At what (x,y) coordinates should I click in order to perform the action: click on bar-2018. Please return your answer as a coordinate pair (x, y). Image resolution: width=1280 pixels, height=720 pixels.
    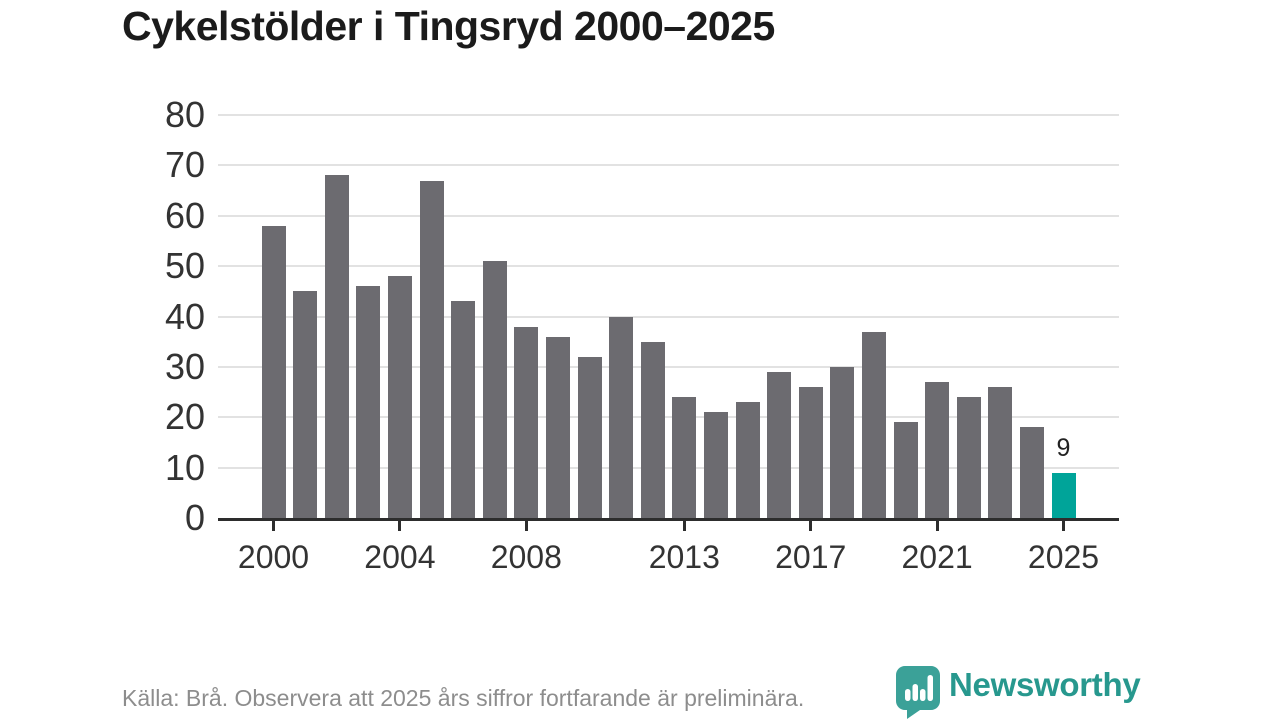
    Looking at the image, I should click on (842, 442).